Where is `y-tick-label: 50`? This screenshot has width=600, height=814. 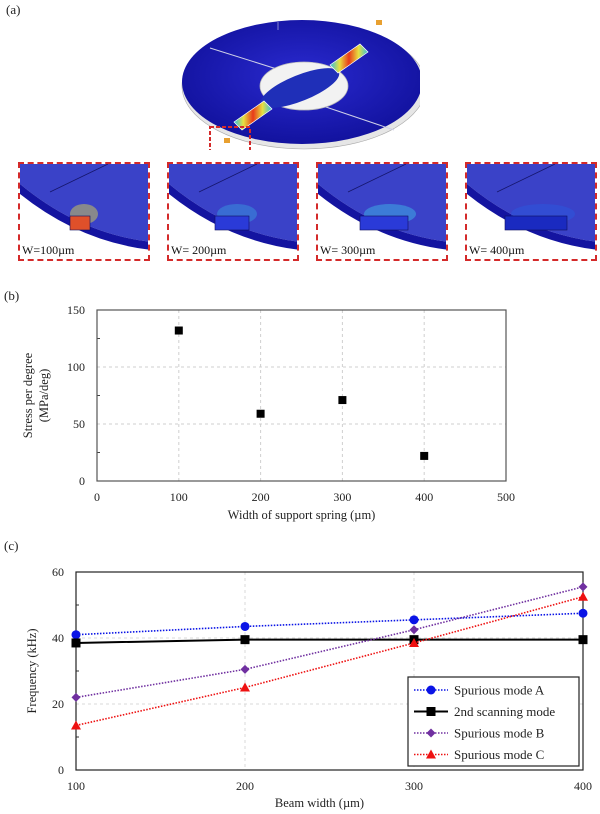 y-tick-label: 50 is located at coordinates (79, 424).